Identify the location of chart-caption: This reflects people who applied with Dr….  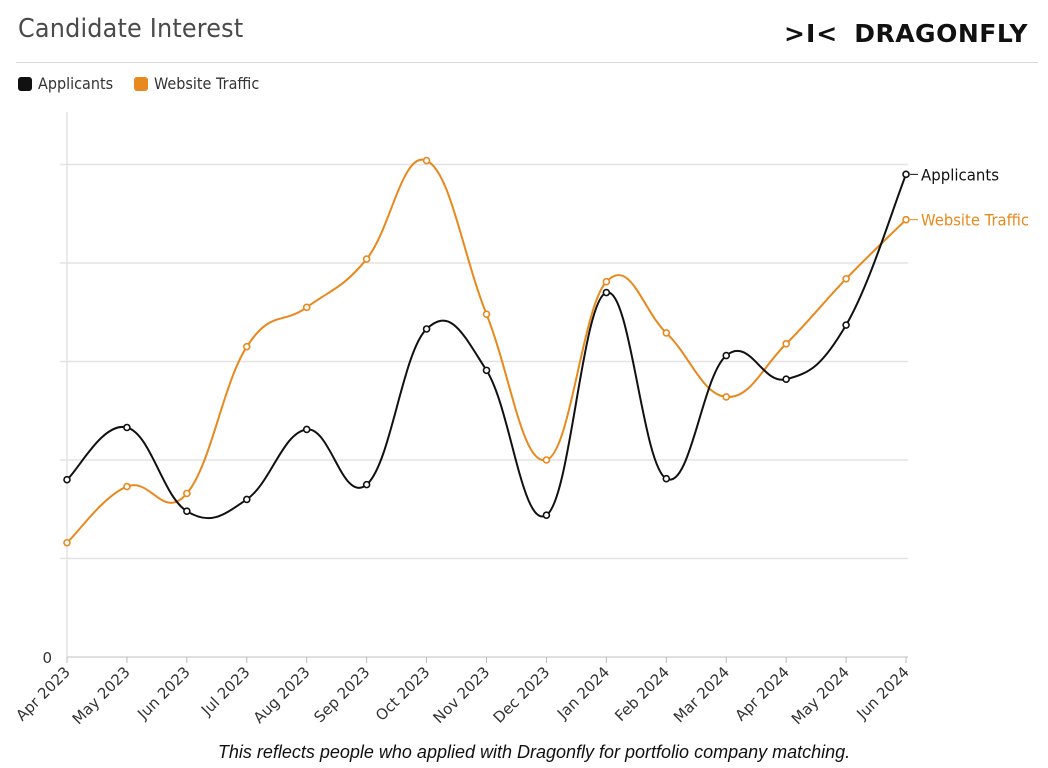
(534, 752).